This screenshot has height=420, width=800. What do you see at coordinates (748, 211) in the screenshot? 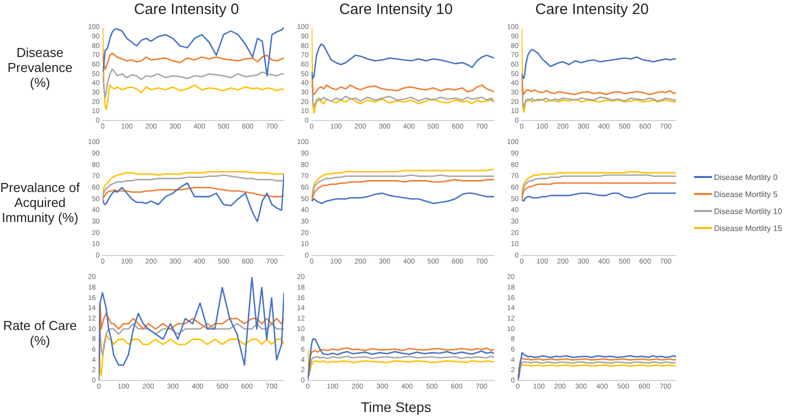
I see `legend-label: Disease Mortlity 10` at bounding box center [748, 211].